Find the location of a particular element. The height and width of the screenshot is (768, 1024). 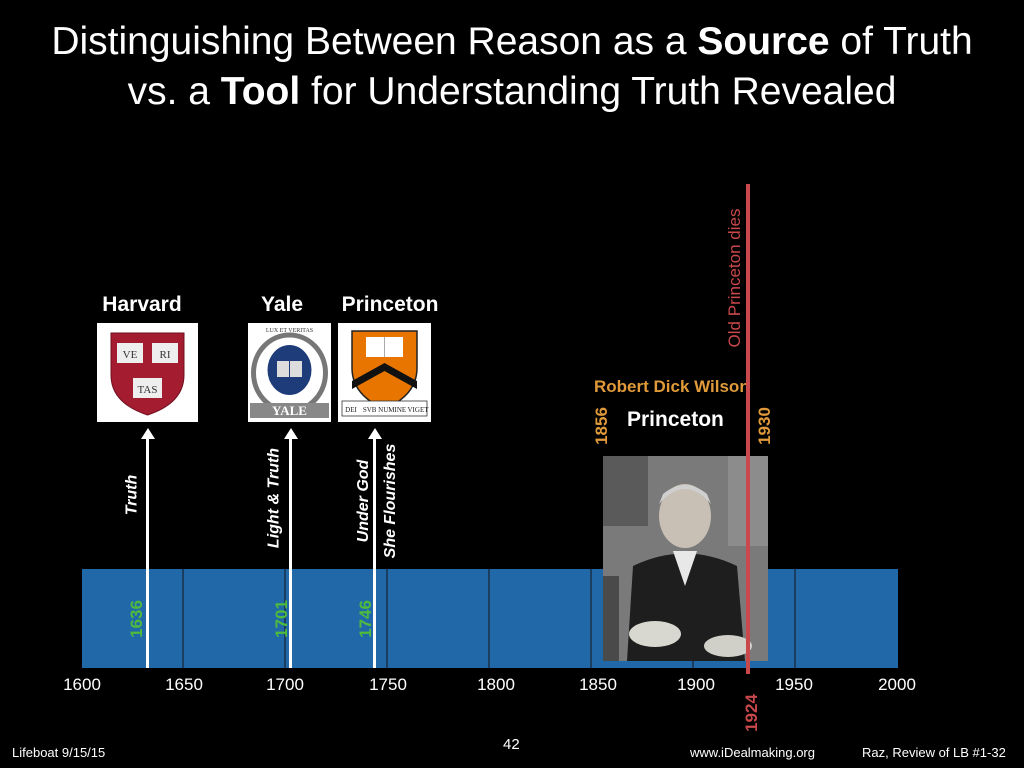

axis-tick-label: 1850 is located at coordinates (598, 684).